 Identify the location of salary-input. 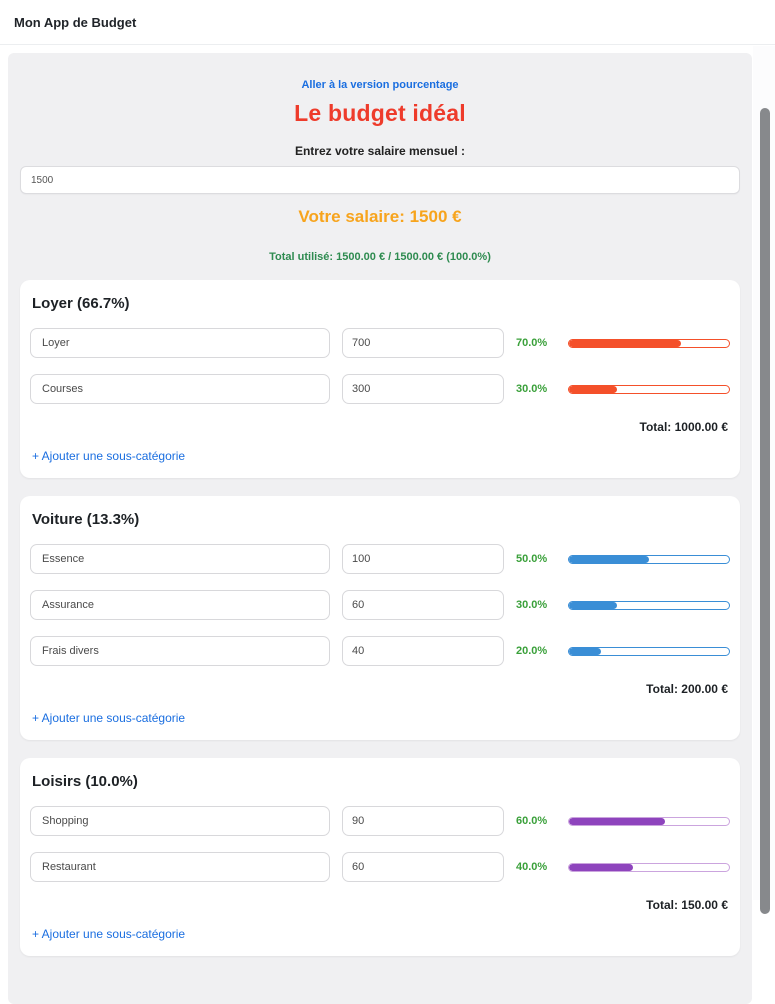
(380, 180).